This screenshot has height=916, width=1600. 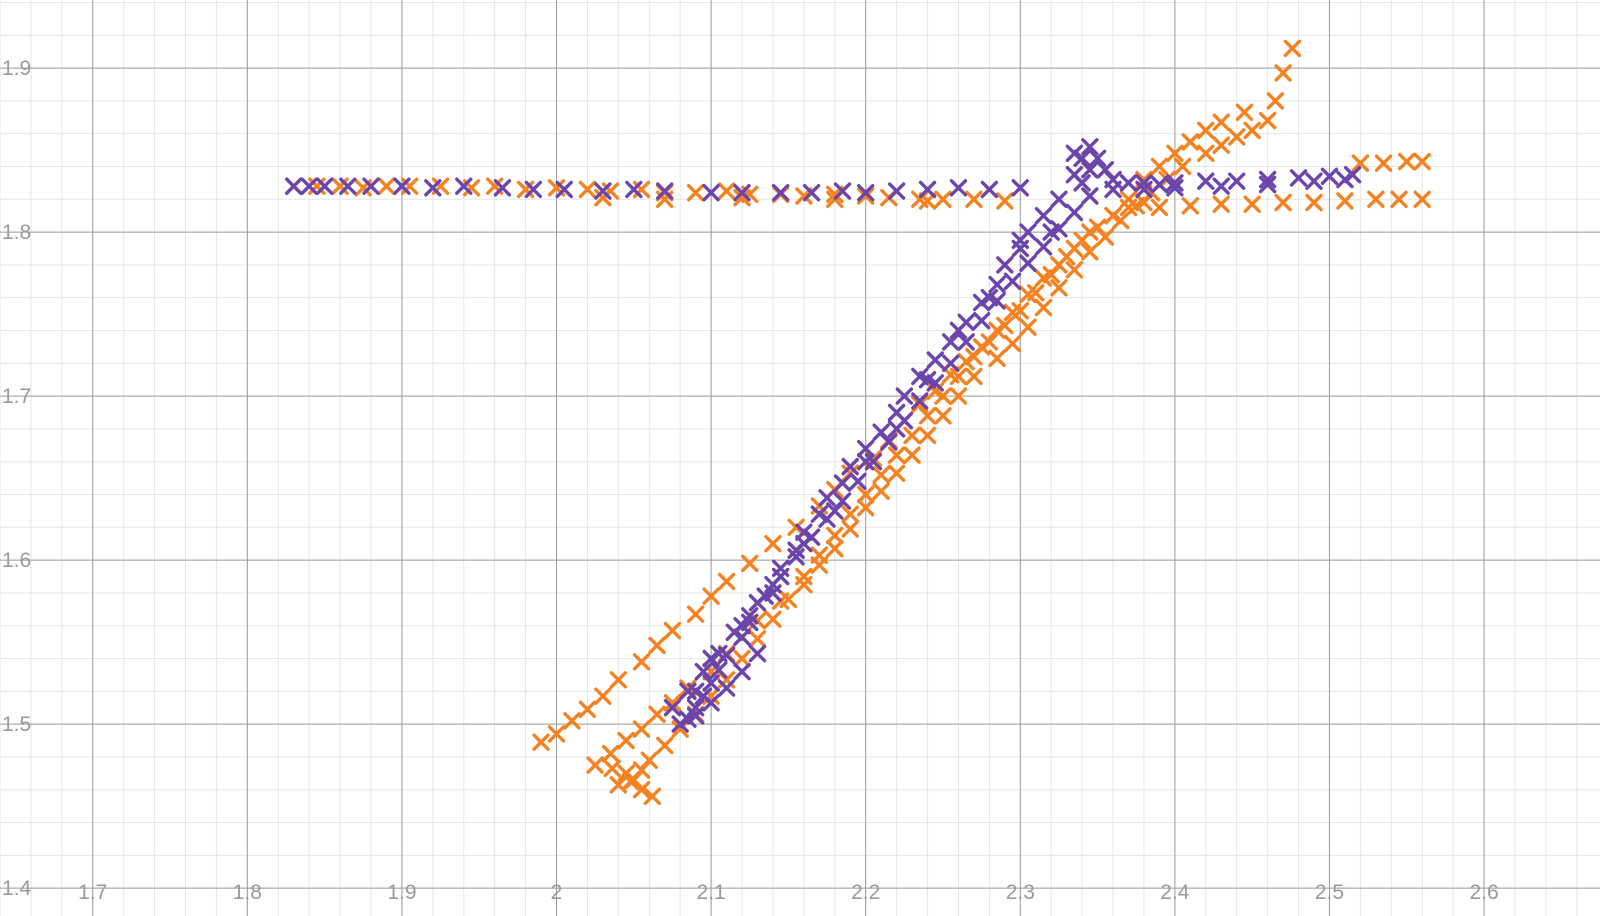 I want to click on x-tick-label: 1.9, so click(x=401, y=892).